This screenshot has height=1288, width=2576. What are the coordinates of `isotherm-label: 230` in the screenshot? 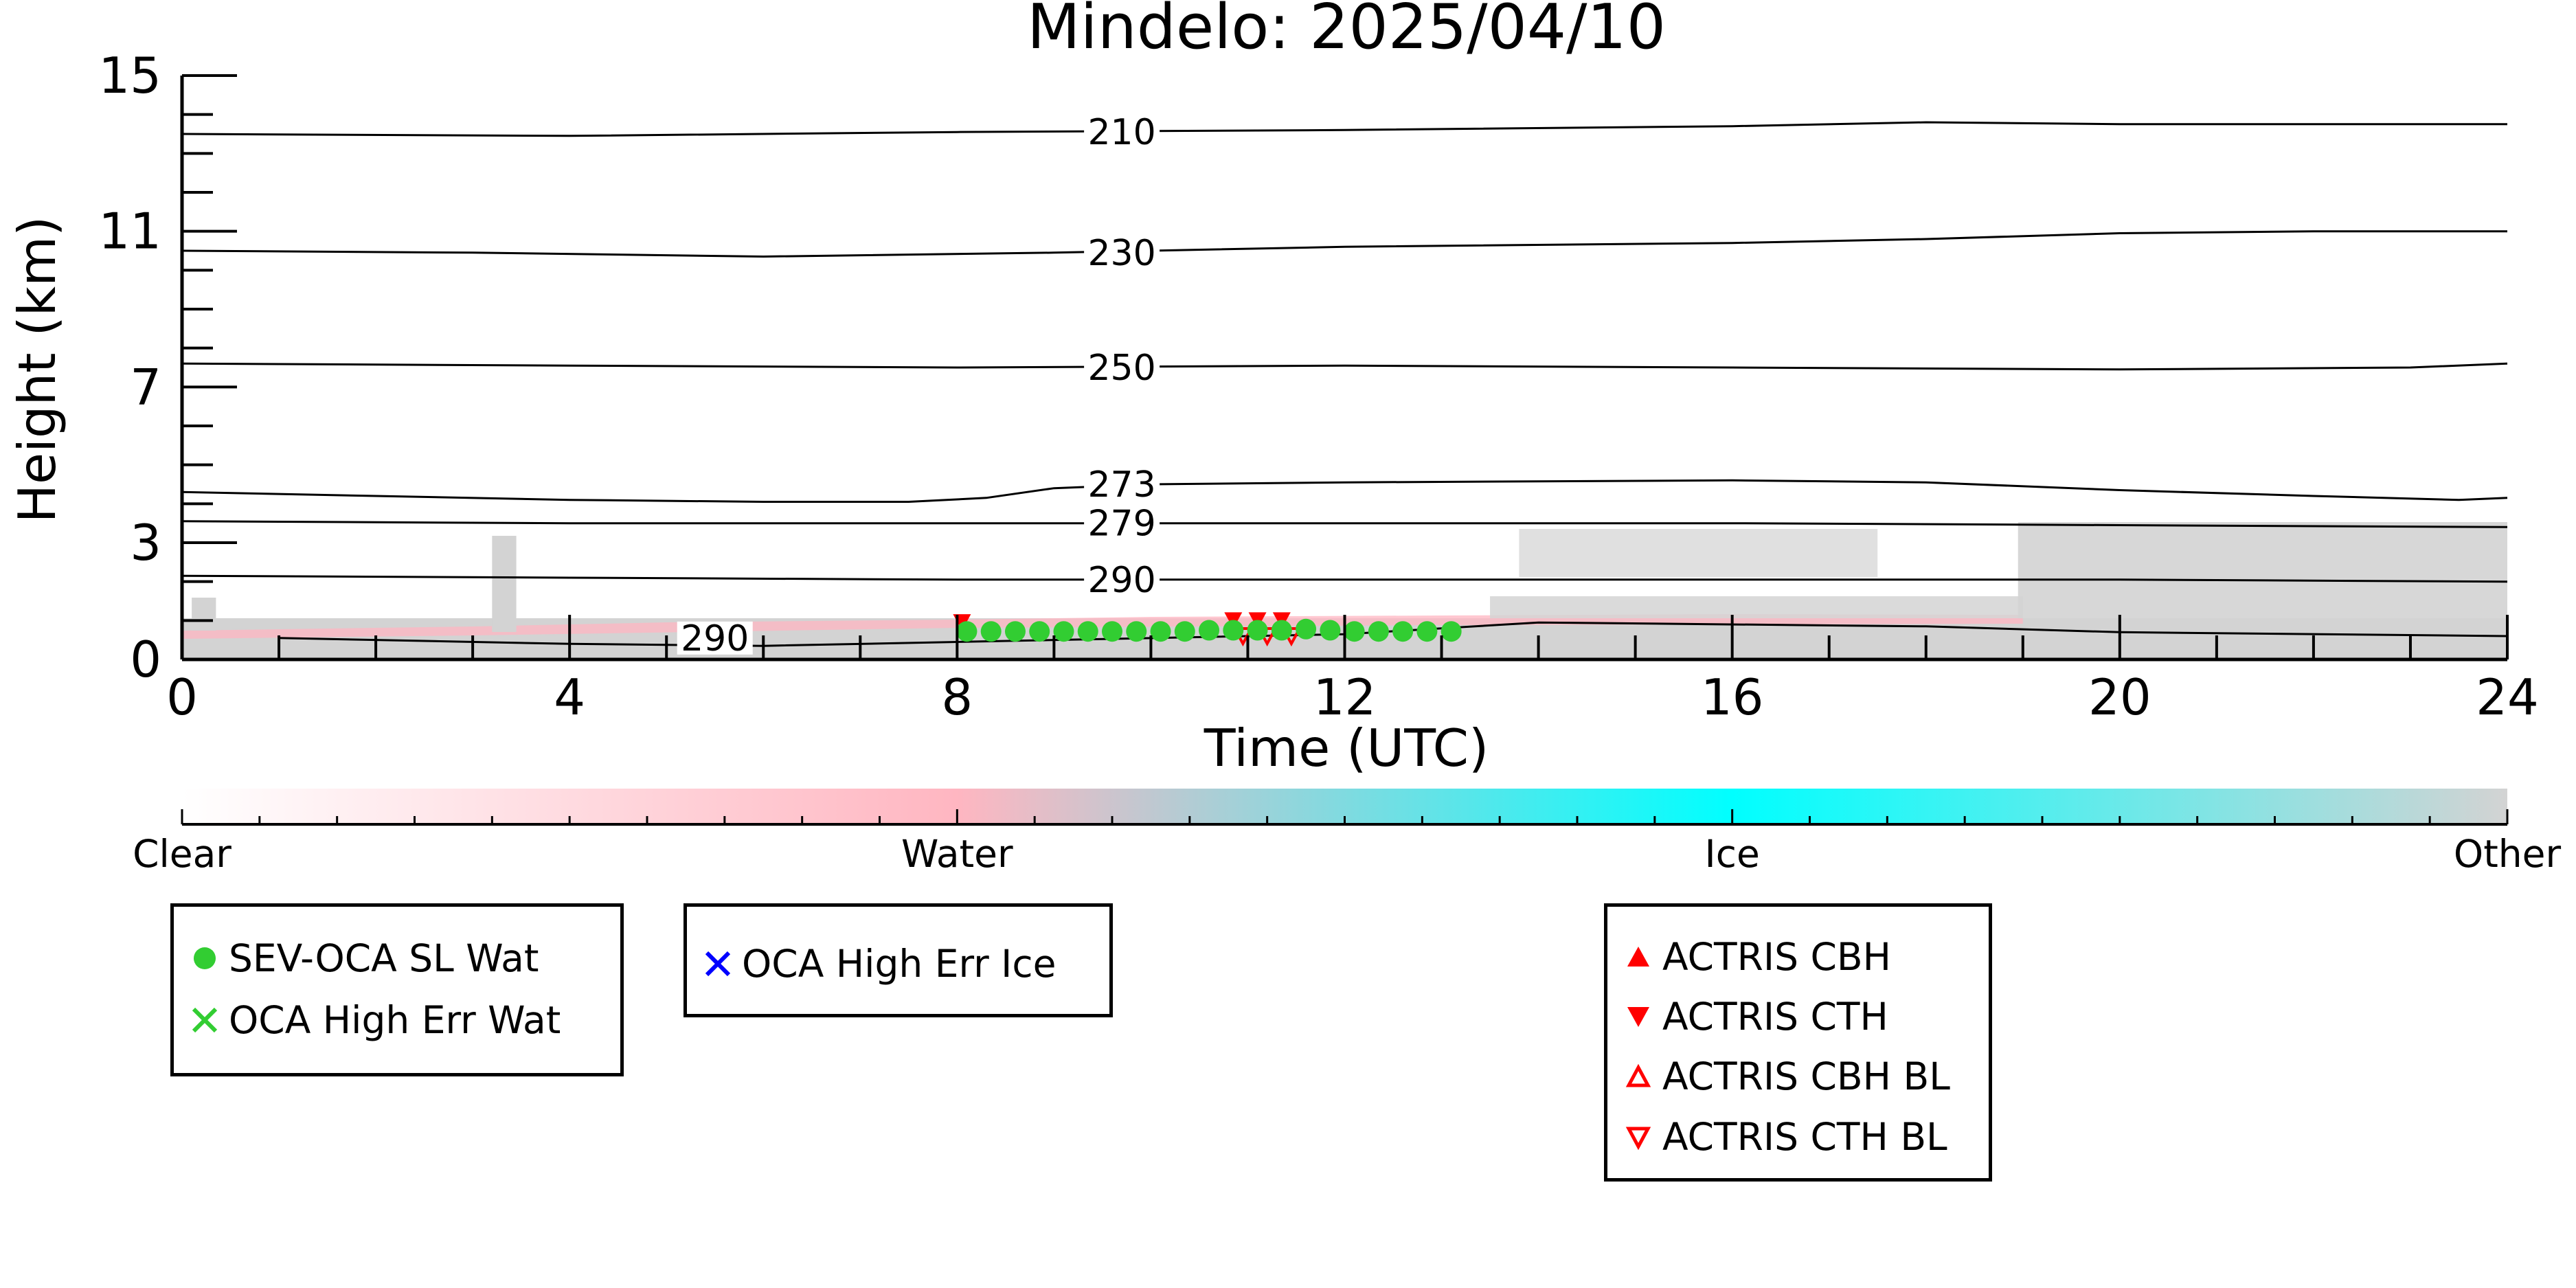 It's located at (1121, 253).